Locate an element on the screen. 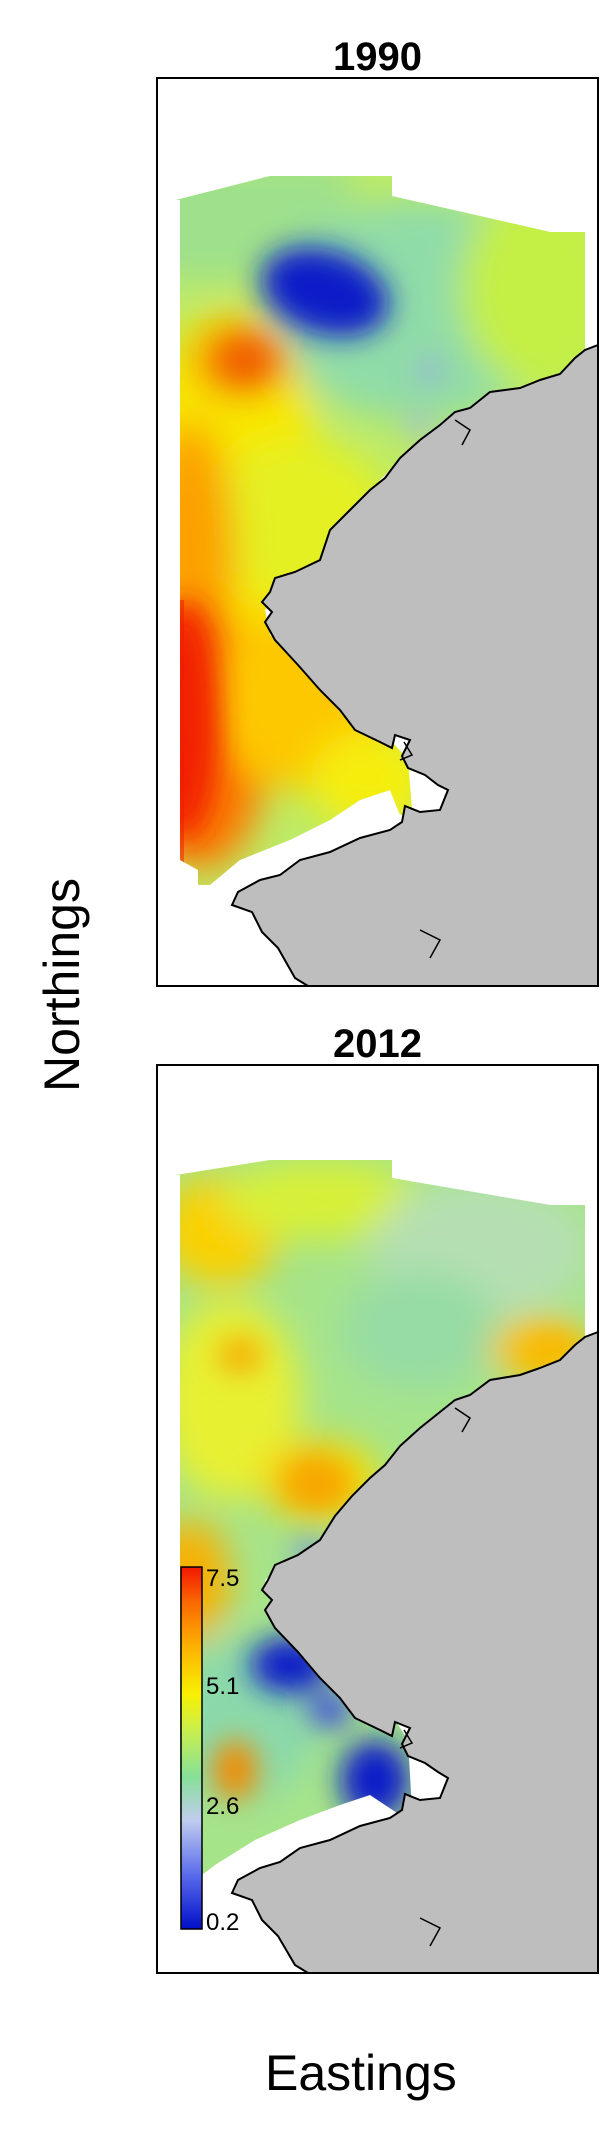 Image resolution: width=600 pixels, height=2132 pixels. legend-tick-mid-high: 5.1 is located at coordinates (223, 1686).